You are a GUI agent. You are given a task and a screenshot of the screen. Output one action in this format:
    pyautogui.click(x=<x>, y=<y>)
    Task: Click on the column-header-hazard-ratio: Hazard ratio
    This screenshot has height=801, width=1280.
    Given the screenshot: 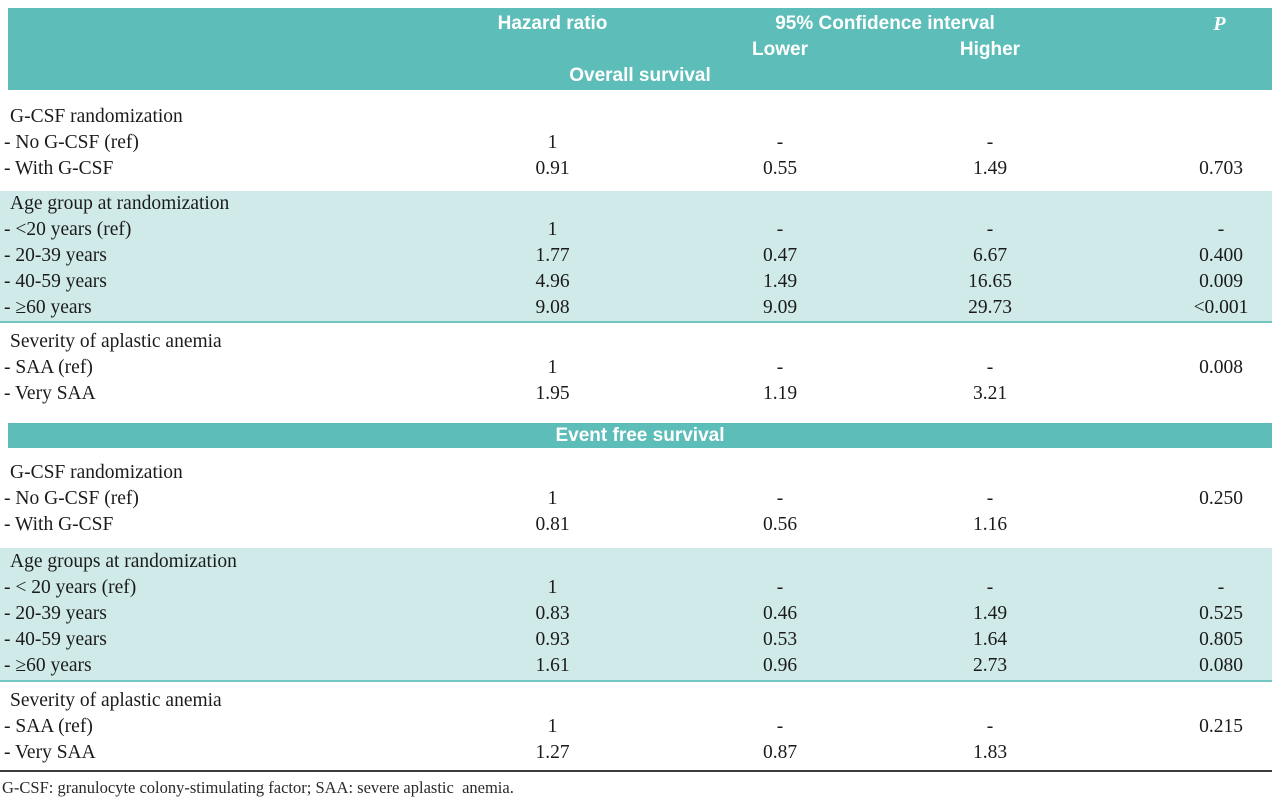 What is the action you would take?
    pyautogui.click(x=552, y=23)
    